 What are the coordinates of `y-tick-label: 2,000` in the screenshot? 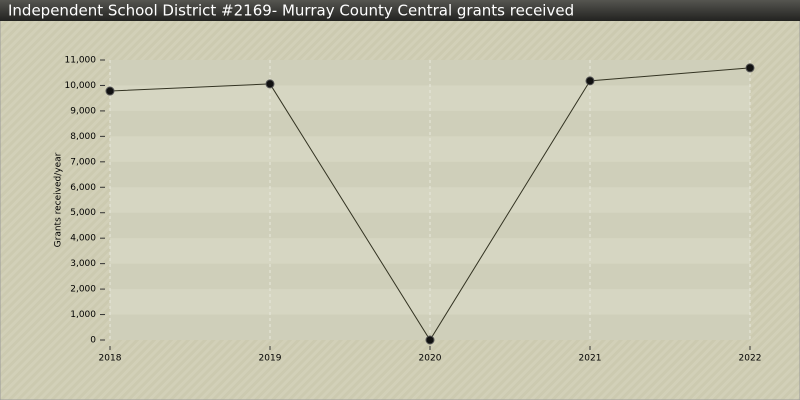 It's located at (83, 290).